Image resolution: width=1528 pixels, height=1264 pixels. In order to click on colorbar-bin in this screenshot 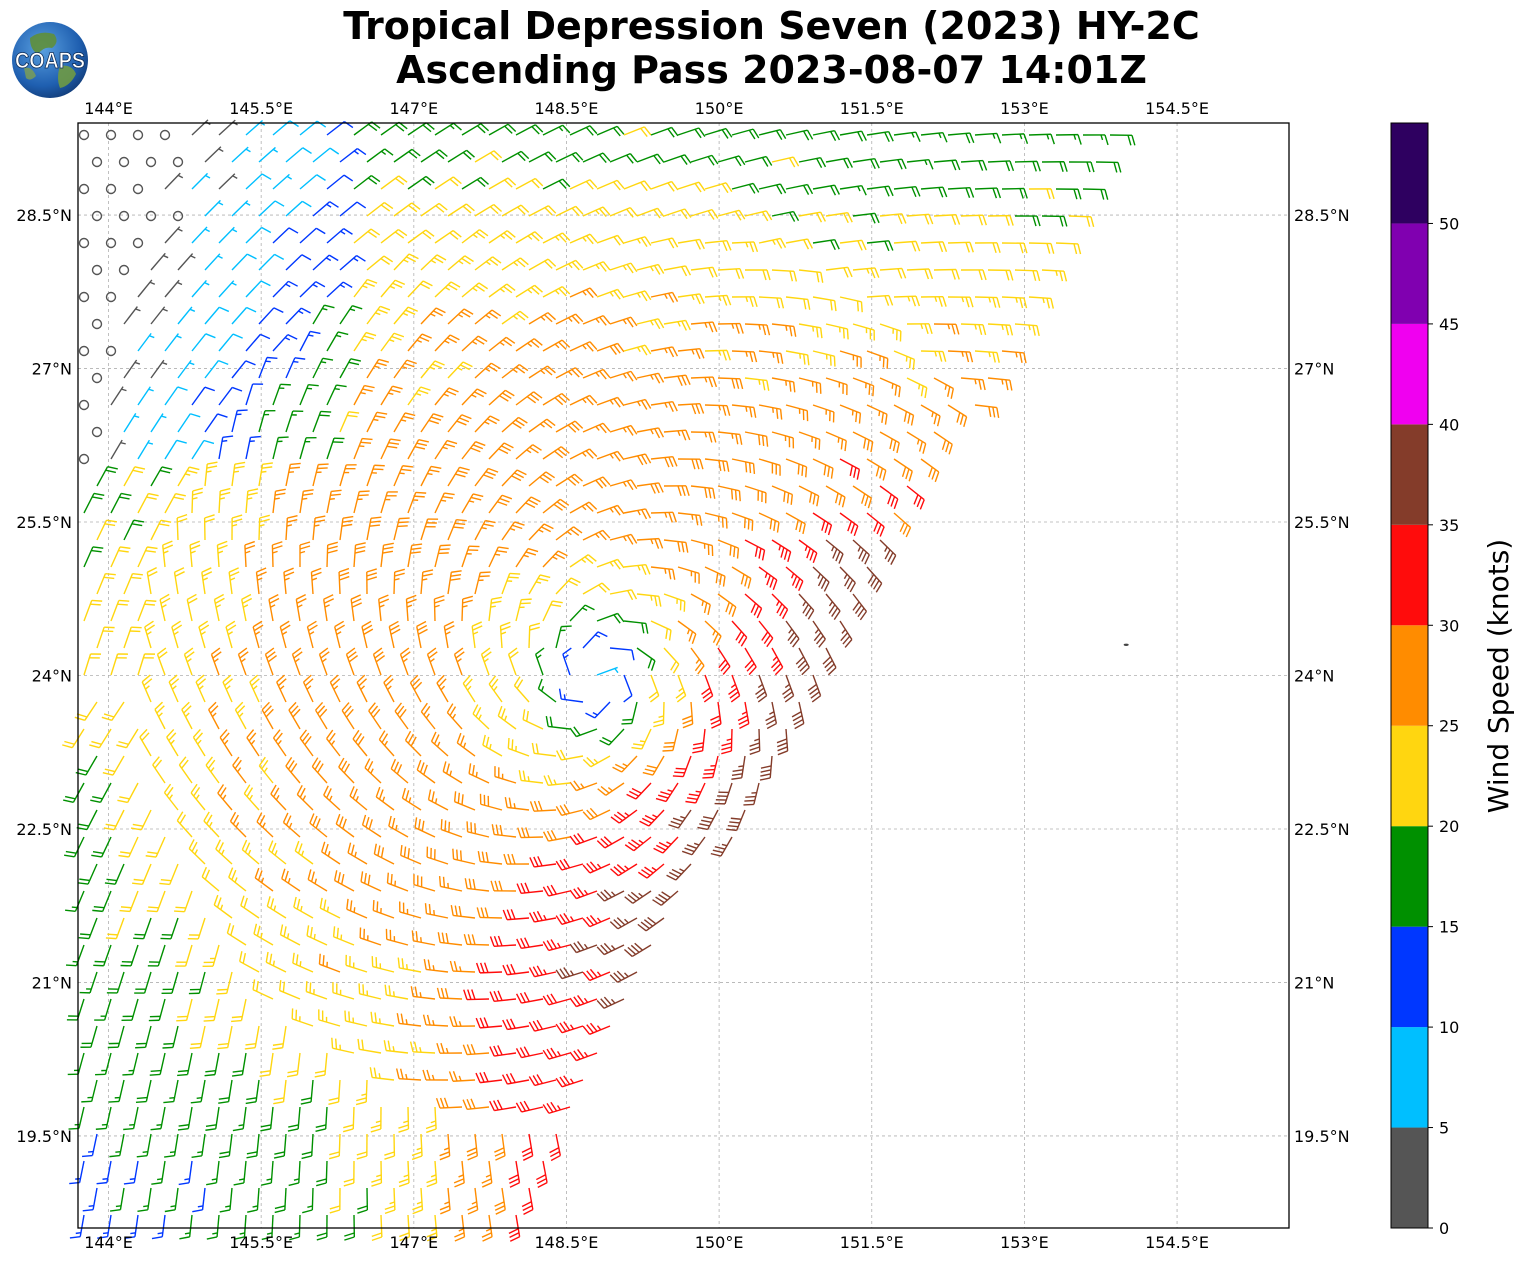, I will do `click(1409, 1177)`.